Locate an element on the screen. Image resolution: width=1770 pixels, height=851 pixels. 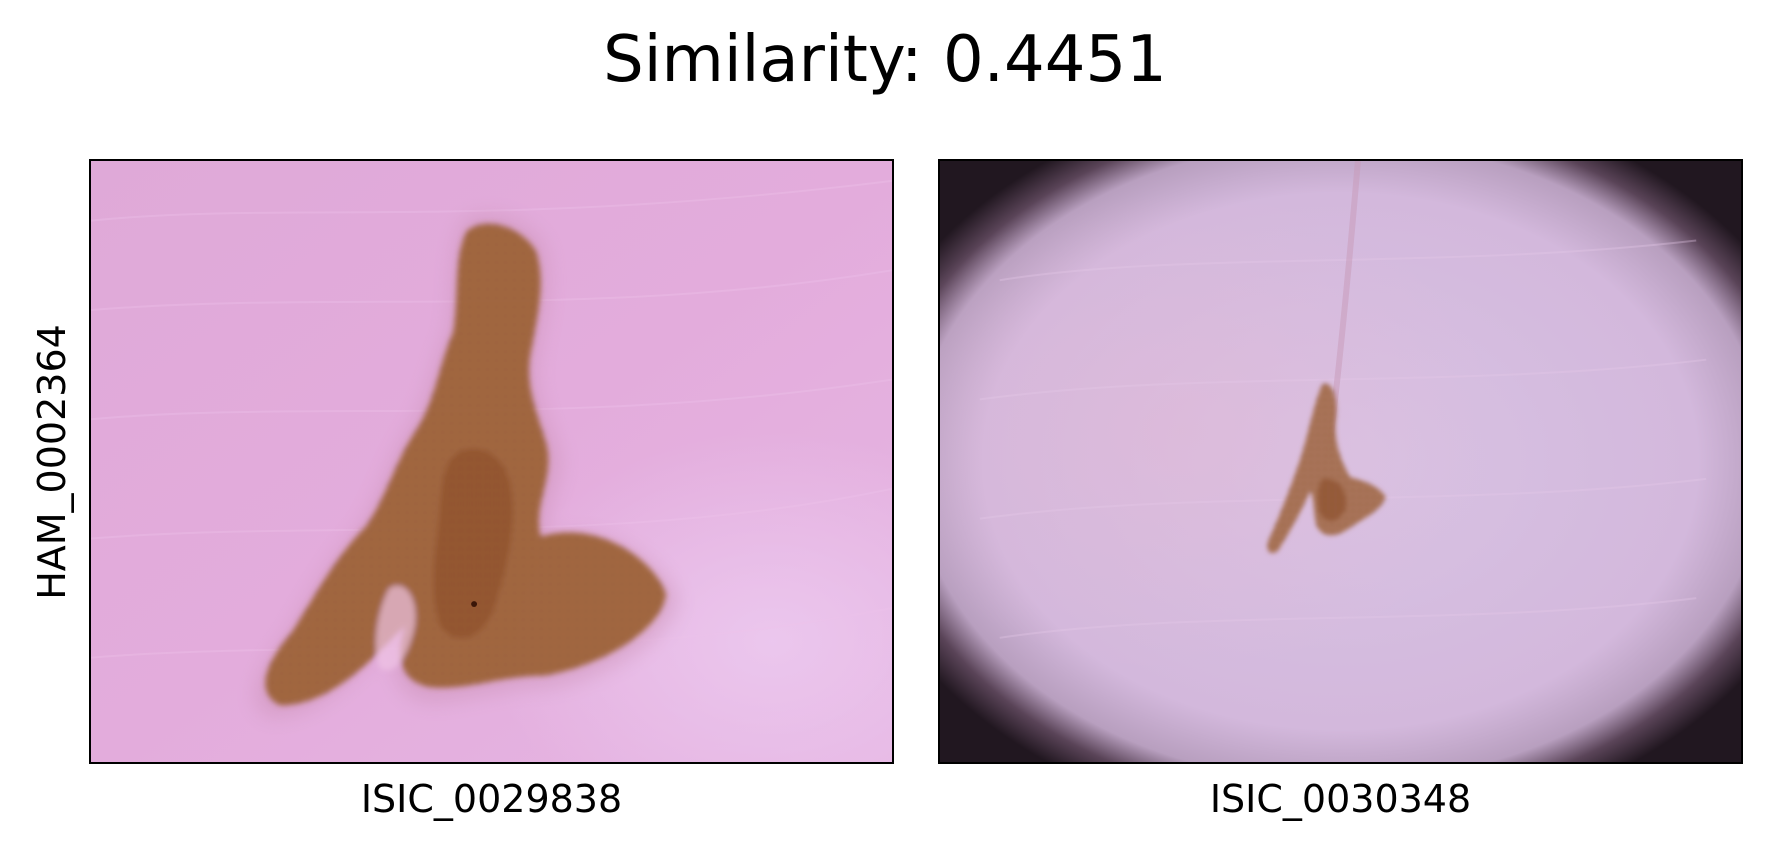
panel-label-left: ISIC_0029838 is located at coordinates (491, 799).